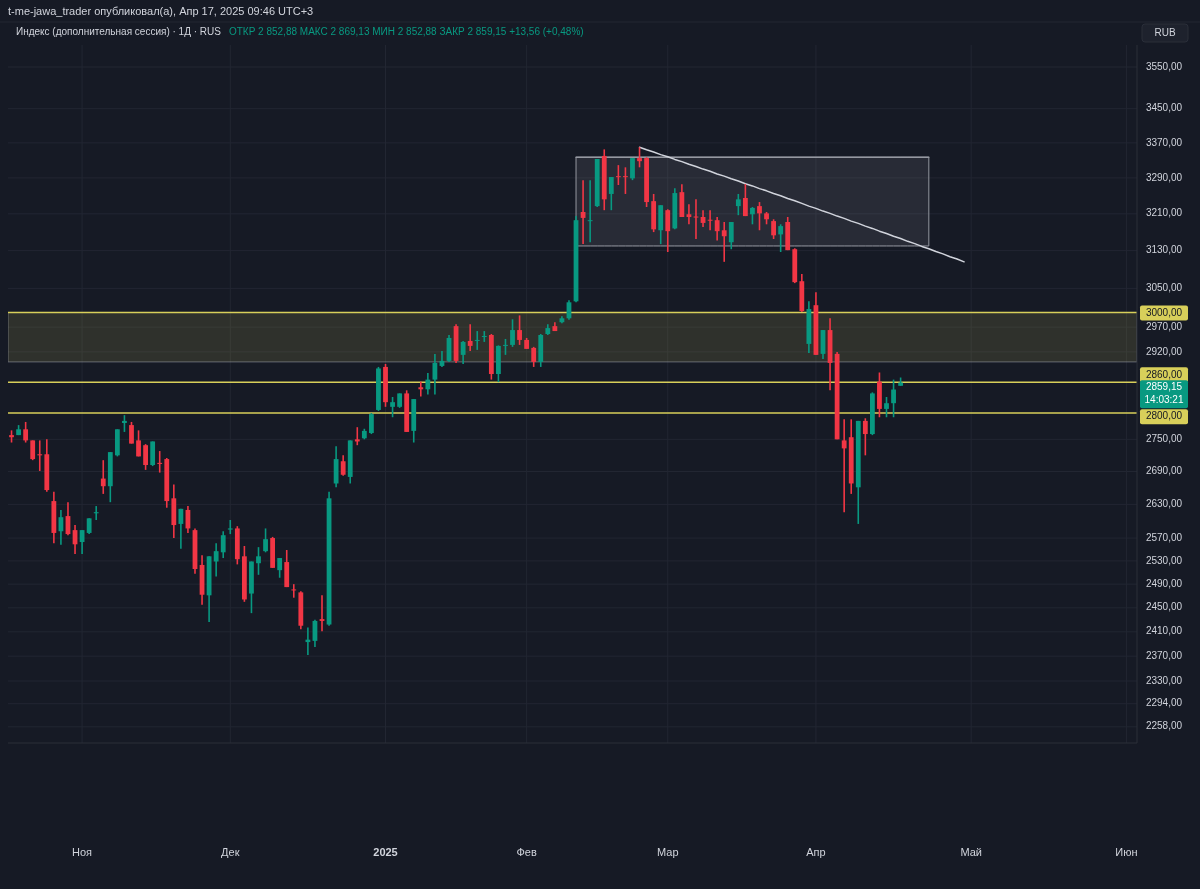 Image resolution: width=1200 pixels, height=889 pixels. I want to click on y-tick-label: 3370,00, so click(1164, 142).